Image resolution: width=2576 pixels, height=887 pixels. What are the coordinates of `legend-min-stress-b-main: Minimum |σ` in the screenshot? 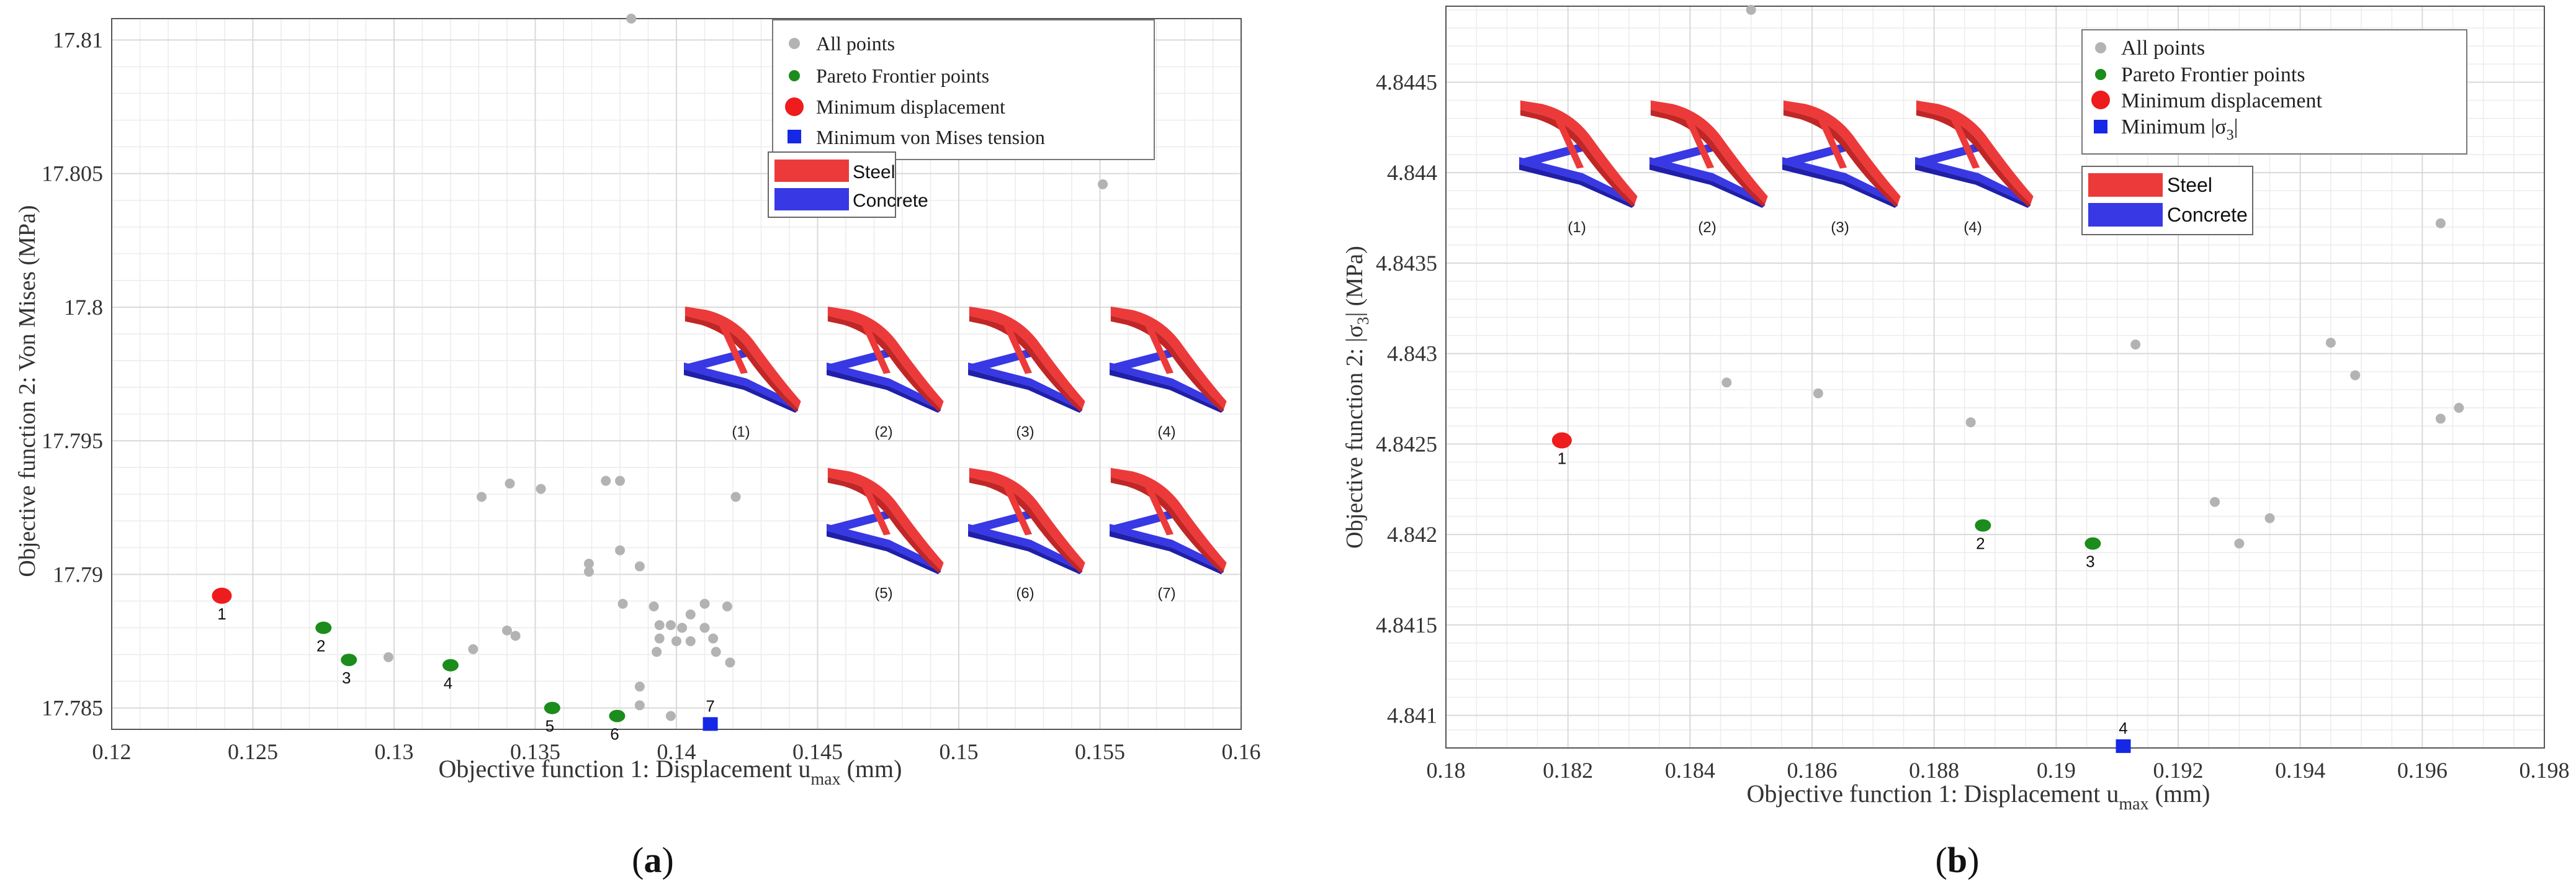 It's located at (2174, 126).